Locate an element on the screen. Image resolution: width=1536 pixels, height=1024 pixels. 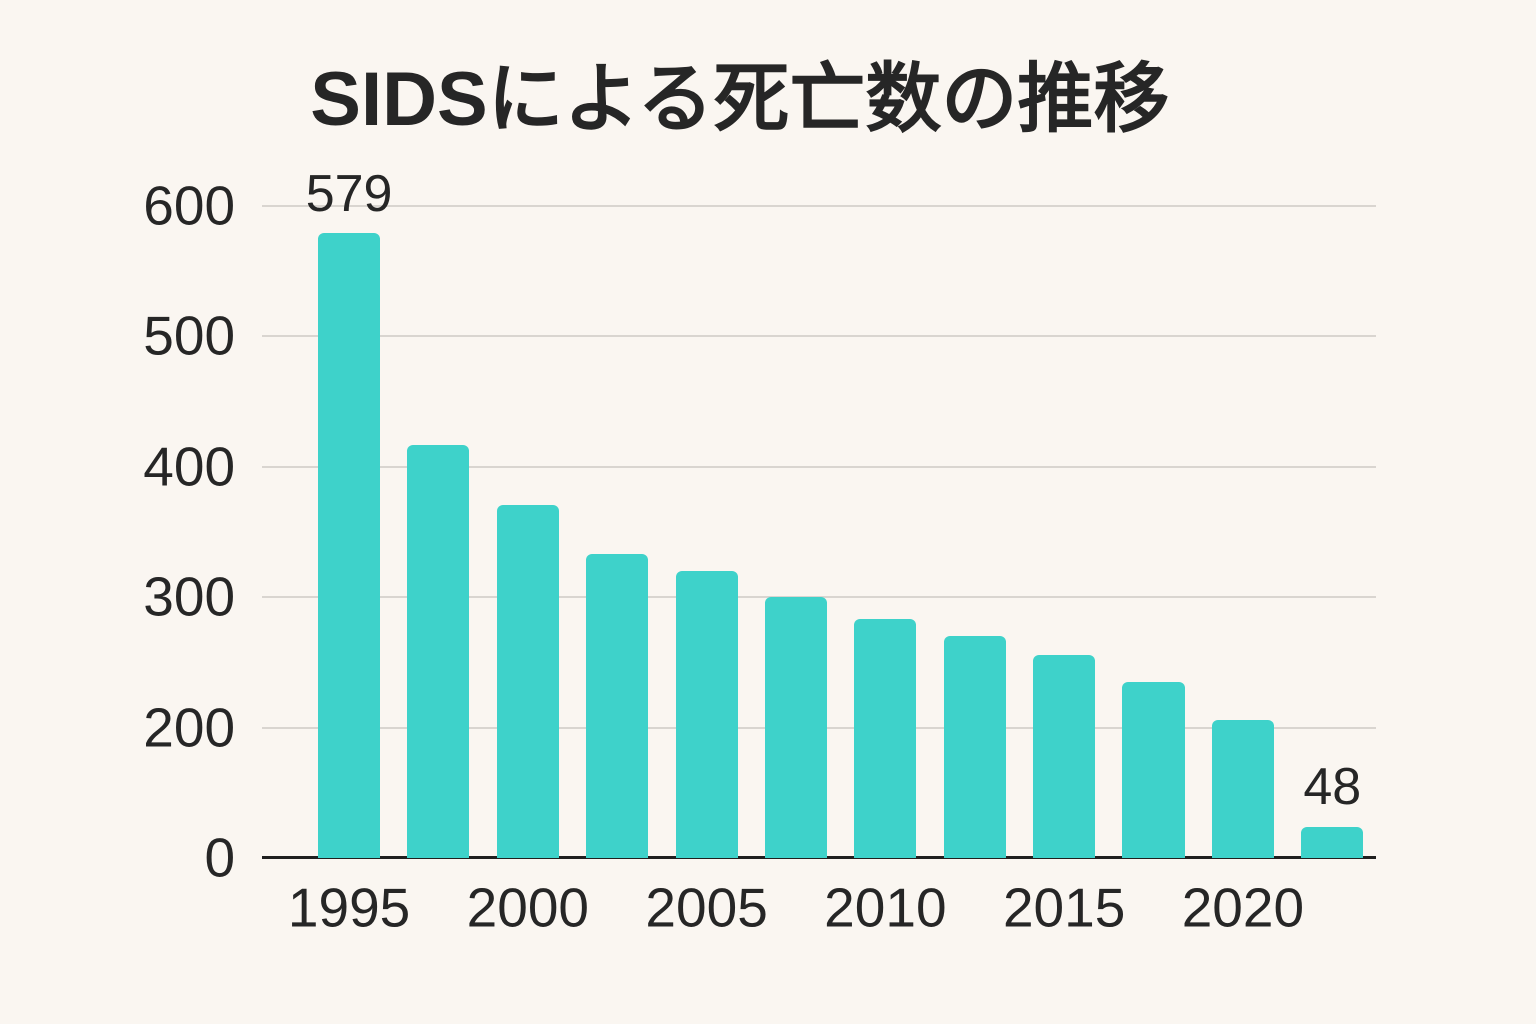
chart-title: SIDSによる死亡数の推移 is located at coordinates (740, 99).